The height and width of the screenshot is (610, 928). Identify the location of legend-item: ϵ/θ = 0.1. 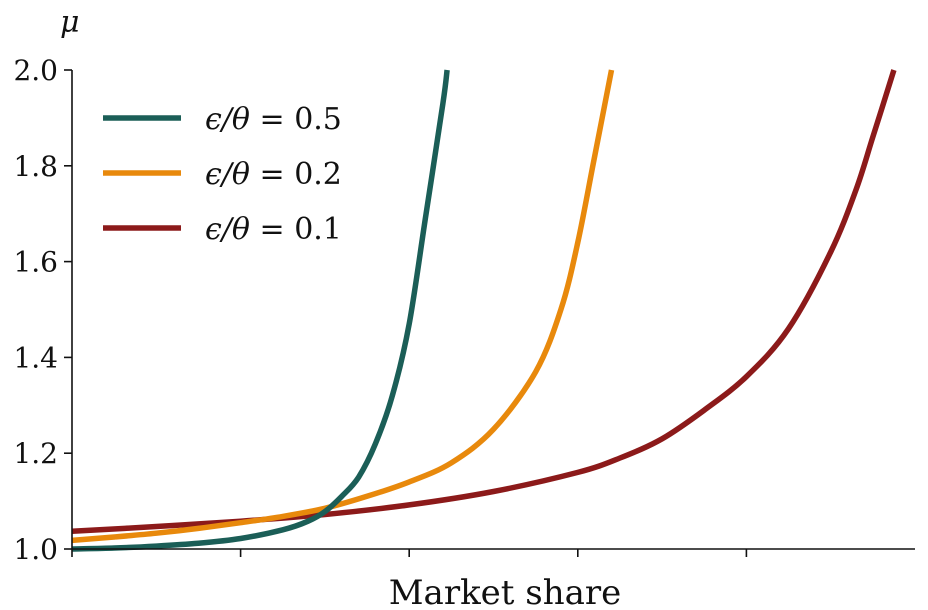
(222, 229).